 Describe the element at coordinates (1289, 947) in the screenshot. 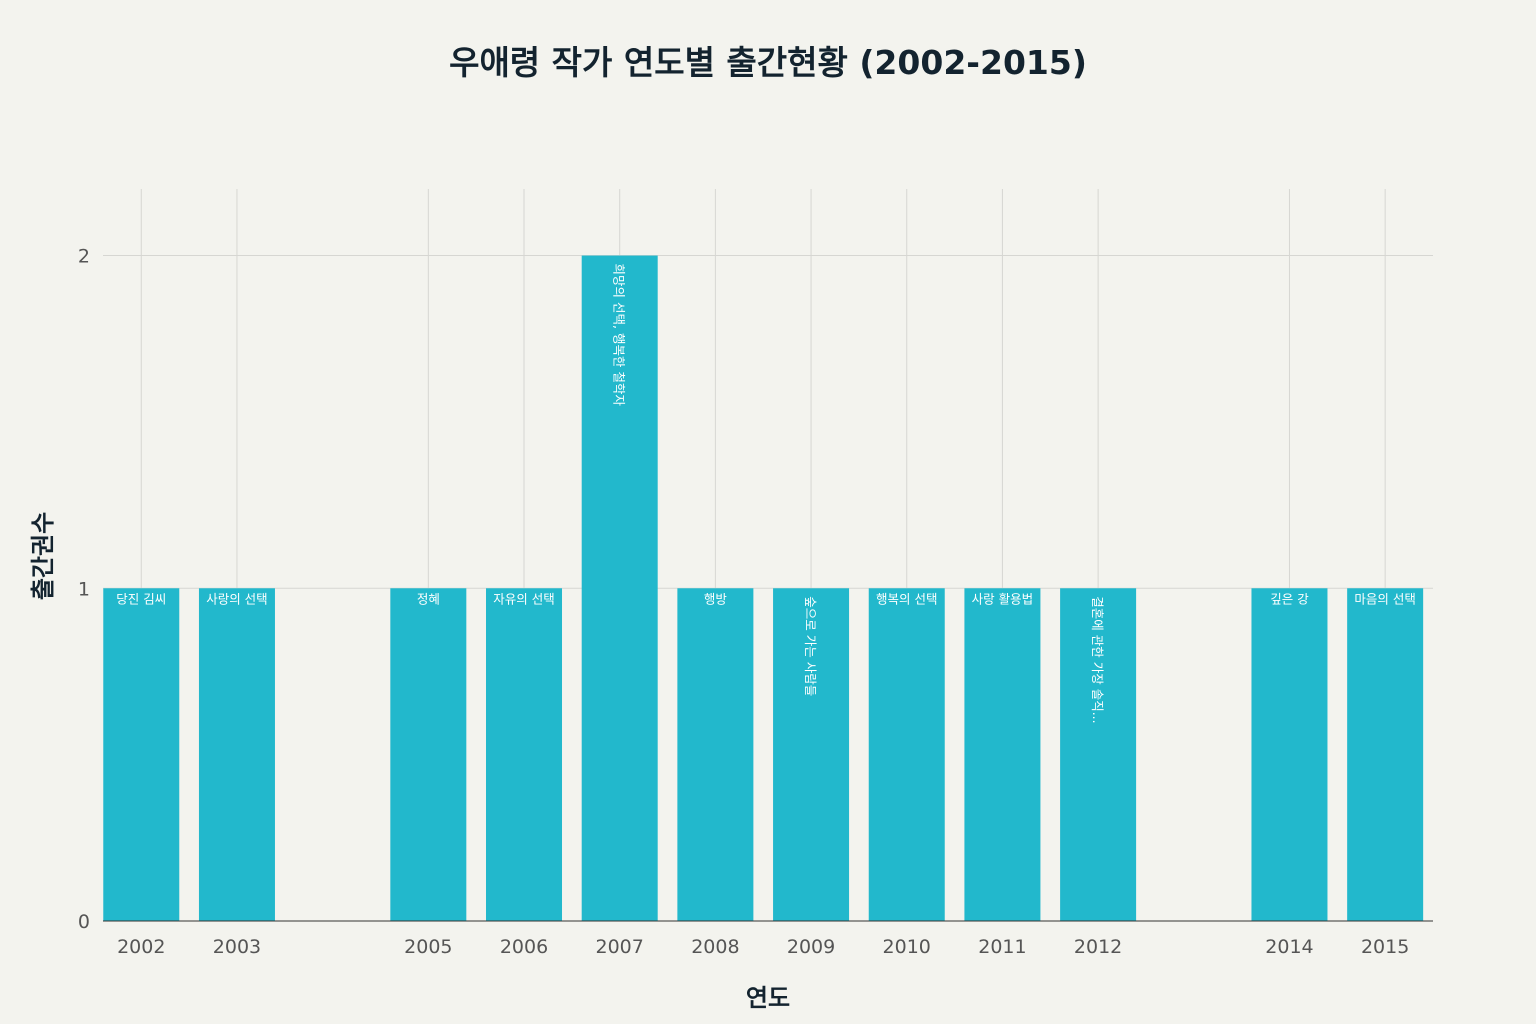

I see `x-tick-label: 2014` at that location.